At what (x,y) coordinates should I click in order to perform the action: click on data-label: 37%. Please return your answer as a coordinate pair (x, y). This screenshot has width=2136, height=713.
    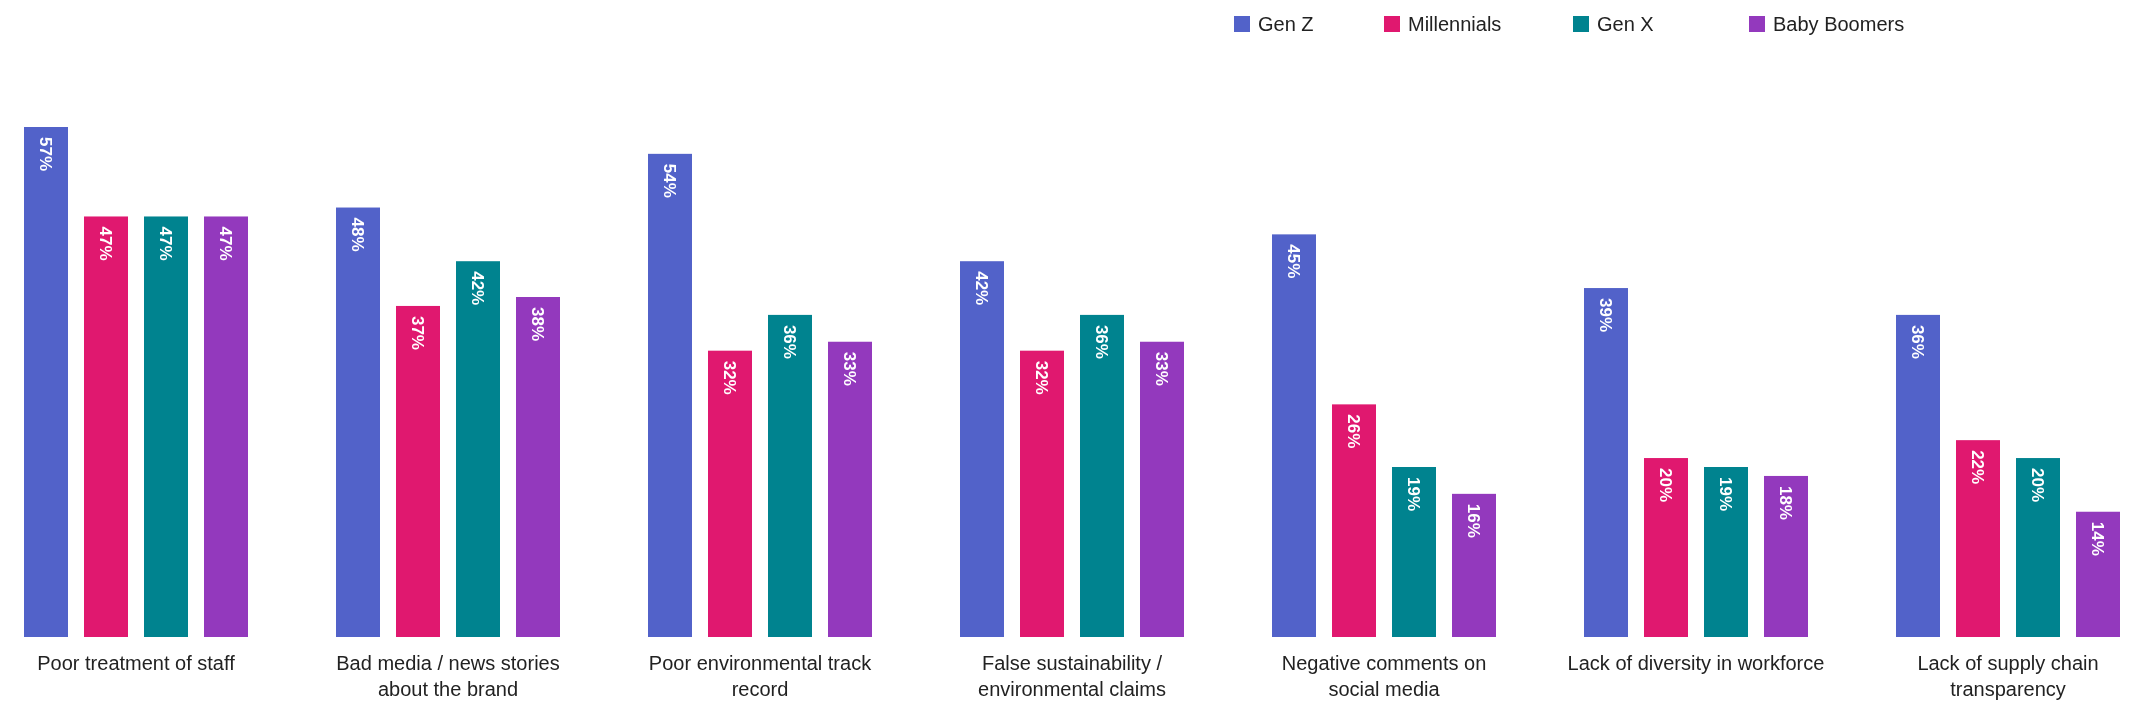
    Looking at the image, I should click on (418, 332).